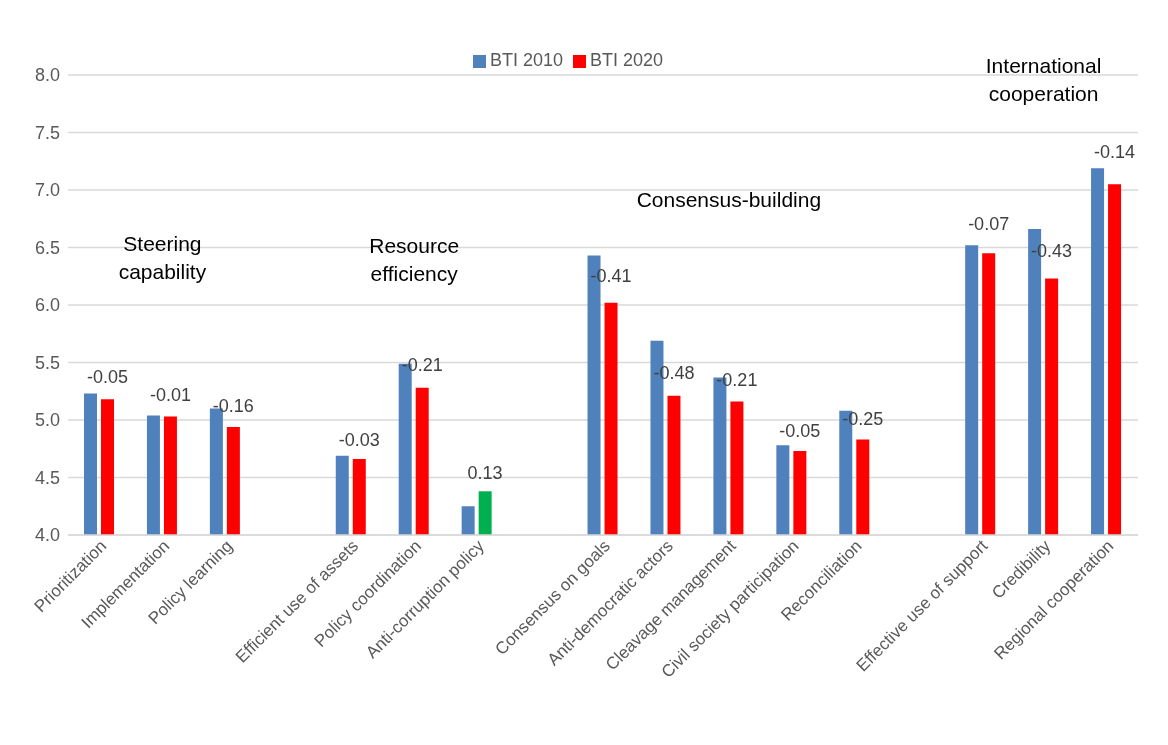 Image resolution: width=1168 pixels, height=745 pixels. I want to click on y-tick-label: 7.0, so click(47, 190).